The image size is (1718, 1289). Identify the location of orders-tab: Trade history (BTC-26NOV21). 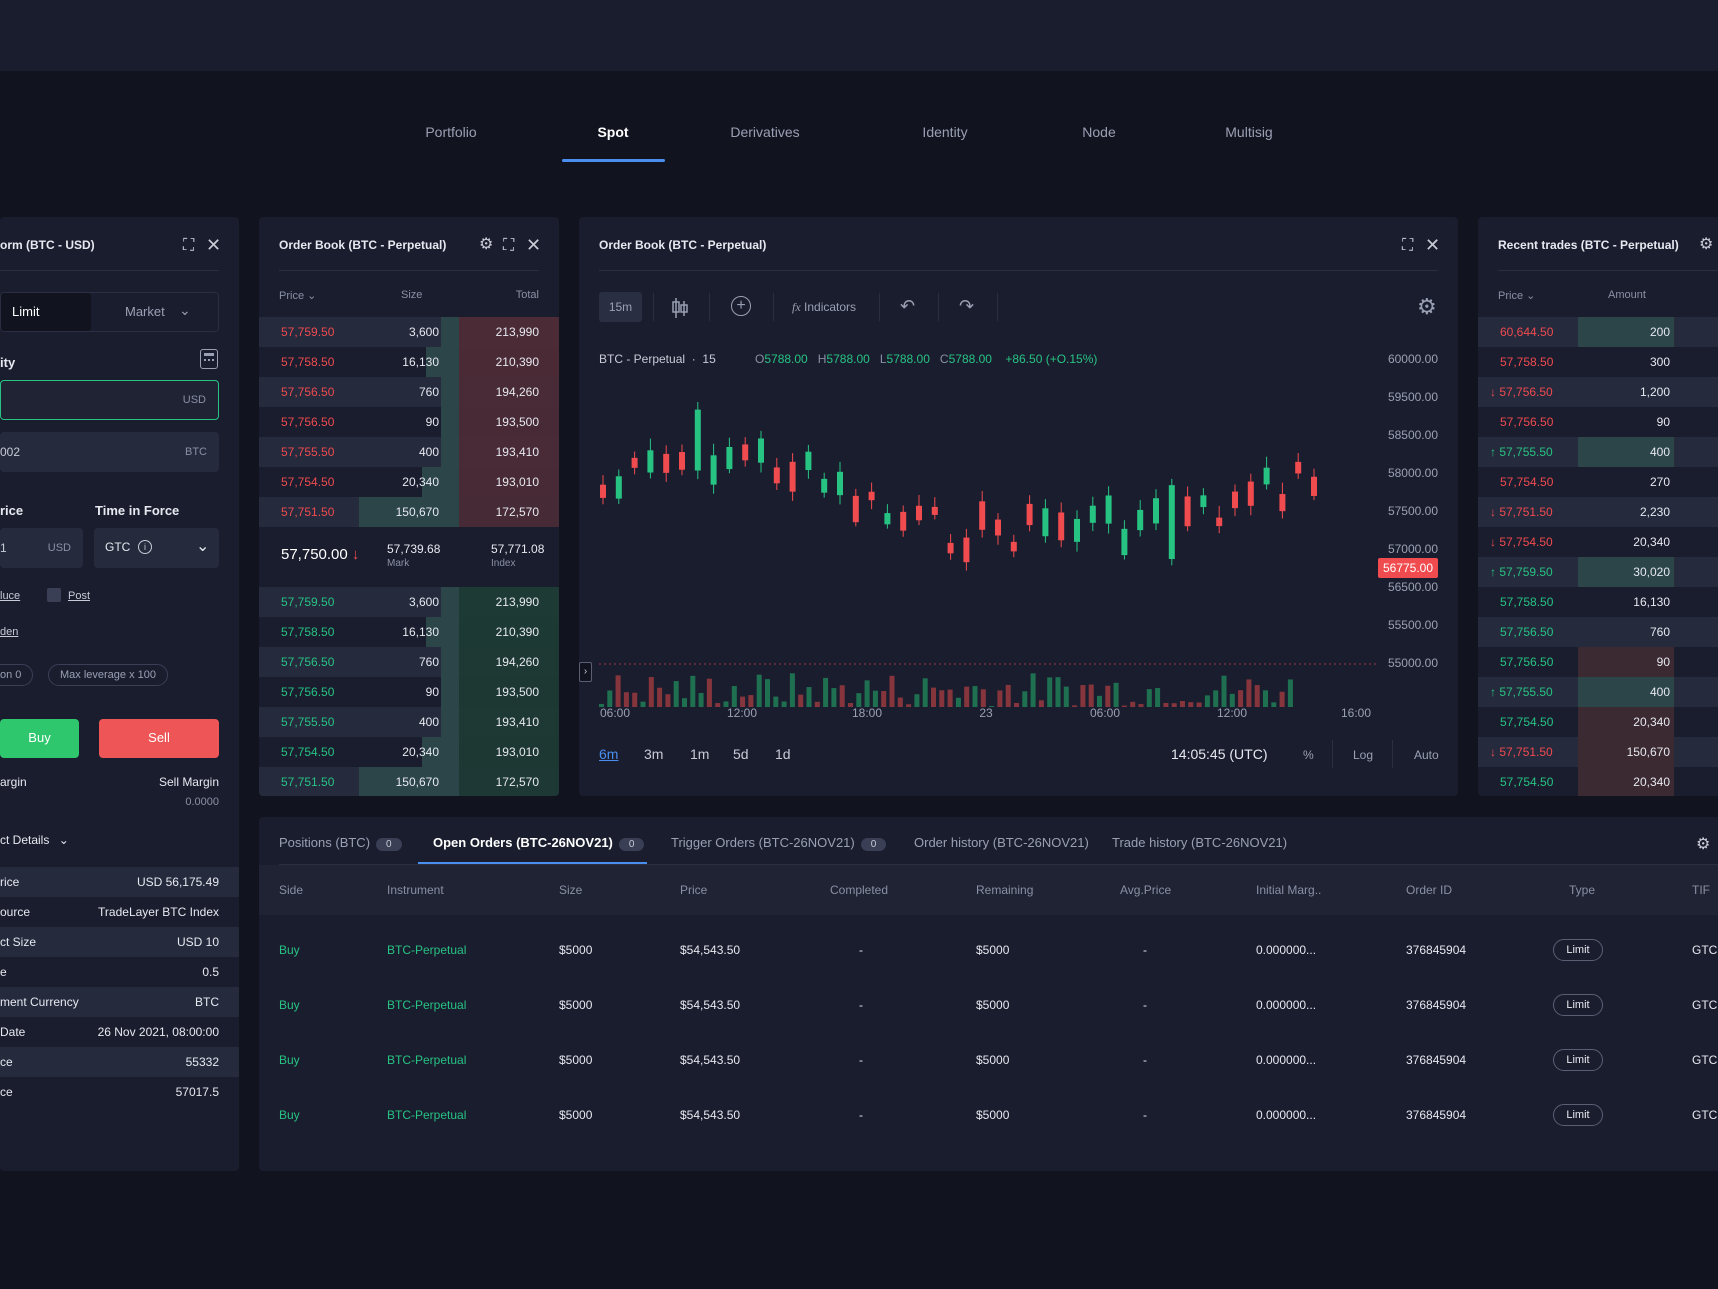
(1199, 842).